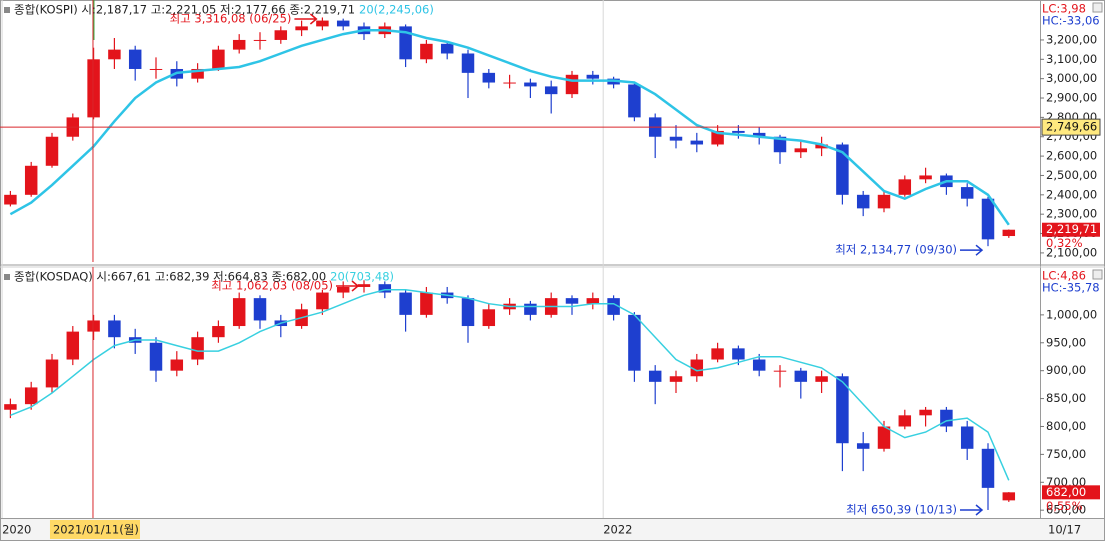 The image size is (1105, 541). What do you see at coordinates (1071, 156) in the screenshot?
I see `y-tick-label: 2,600,00` at bounding box center [1071, 156].